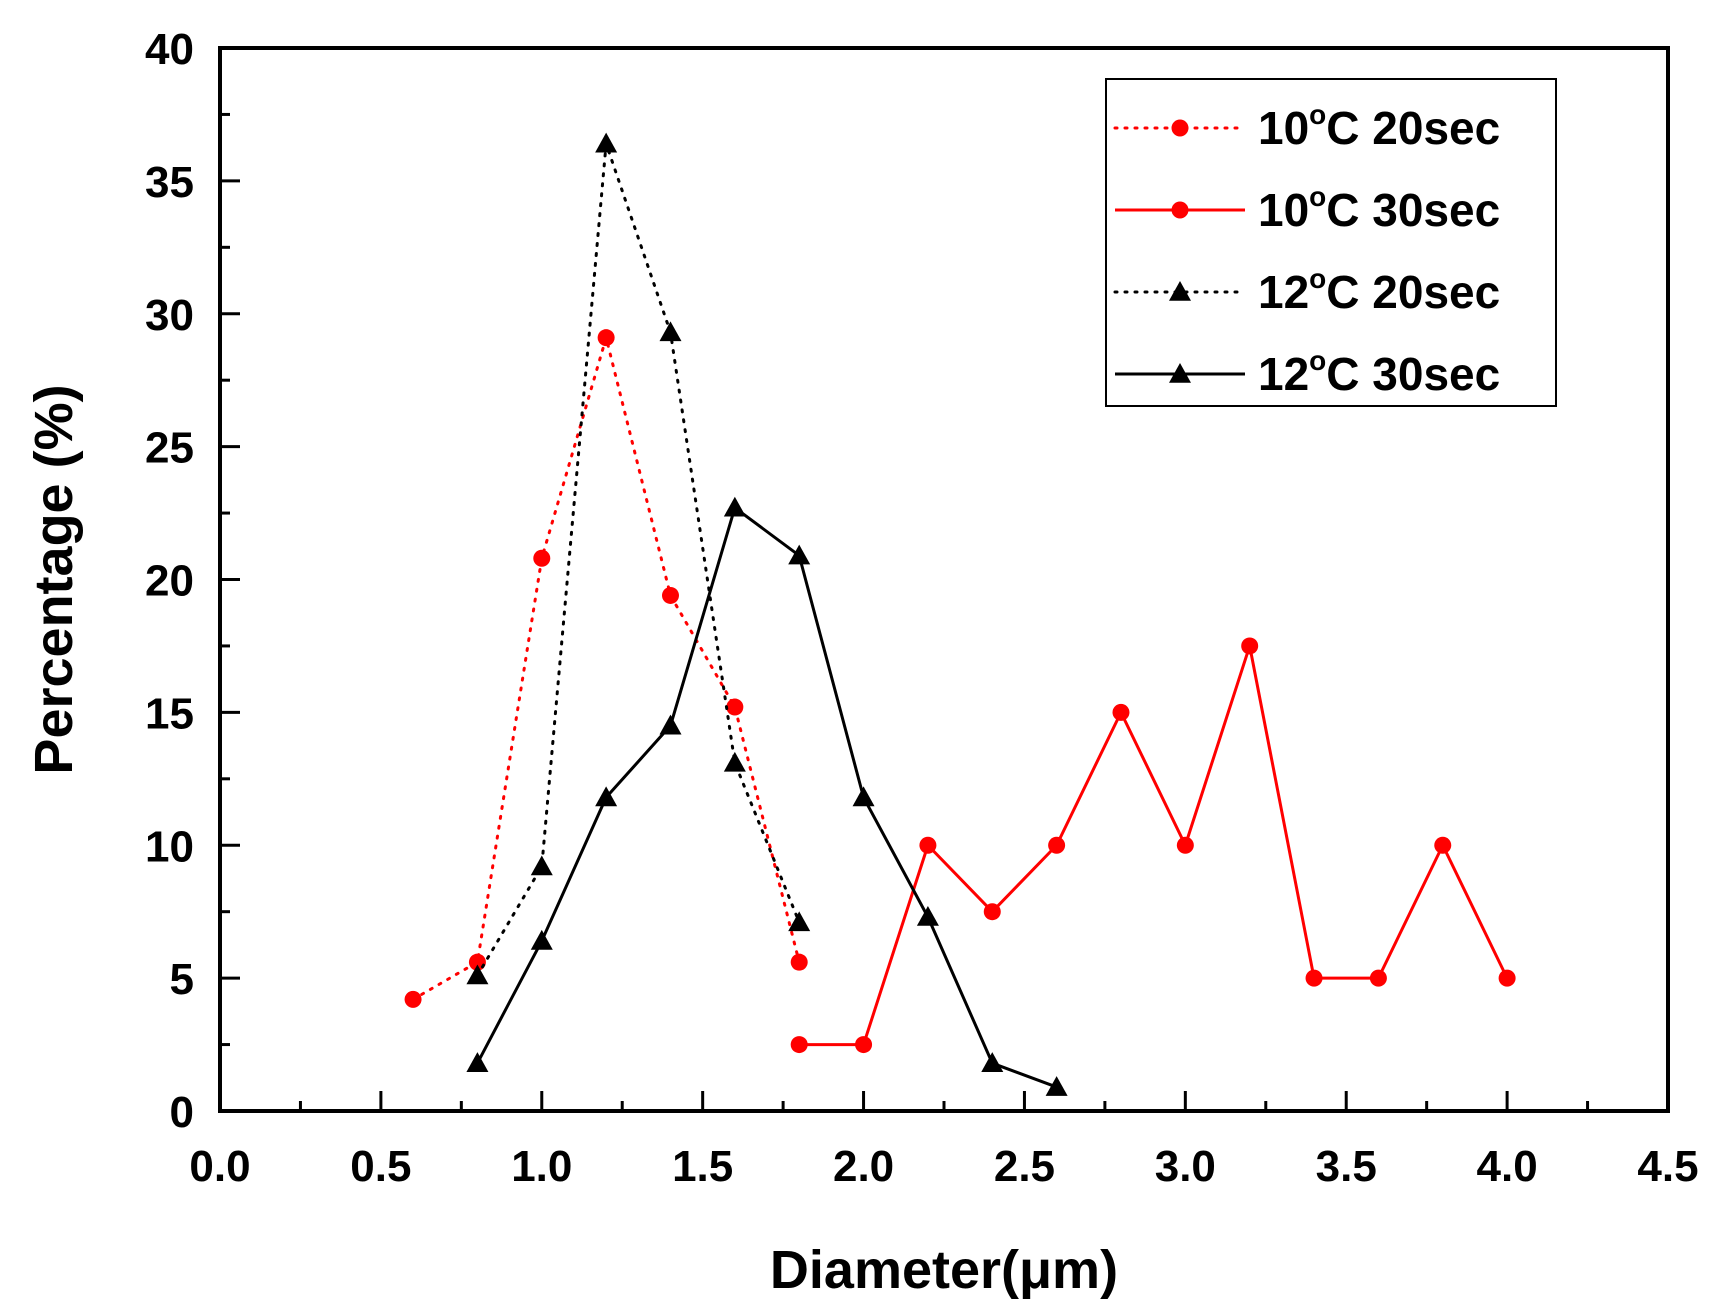  Describe the element at coordinates (182, 979) in the screenshot. I see `y-tick-label: 5` at that location.